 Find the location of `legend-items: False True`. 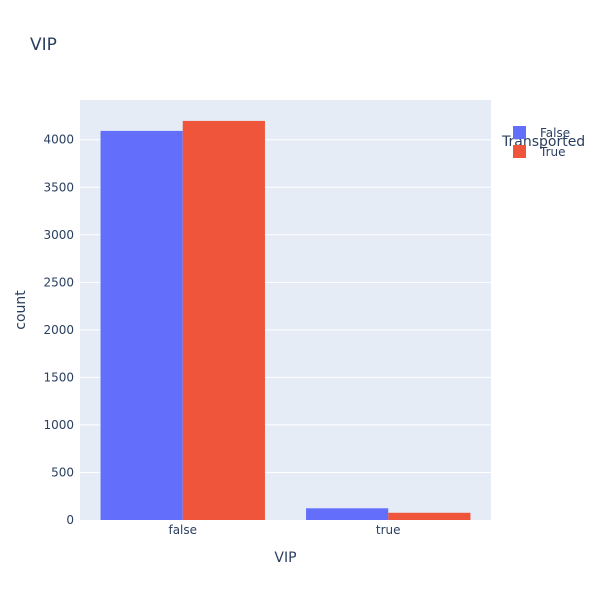

legend-items: False True is located at coordinates (541, 142).